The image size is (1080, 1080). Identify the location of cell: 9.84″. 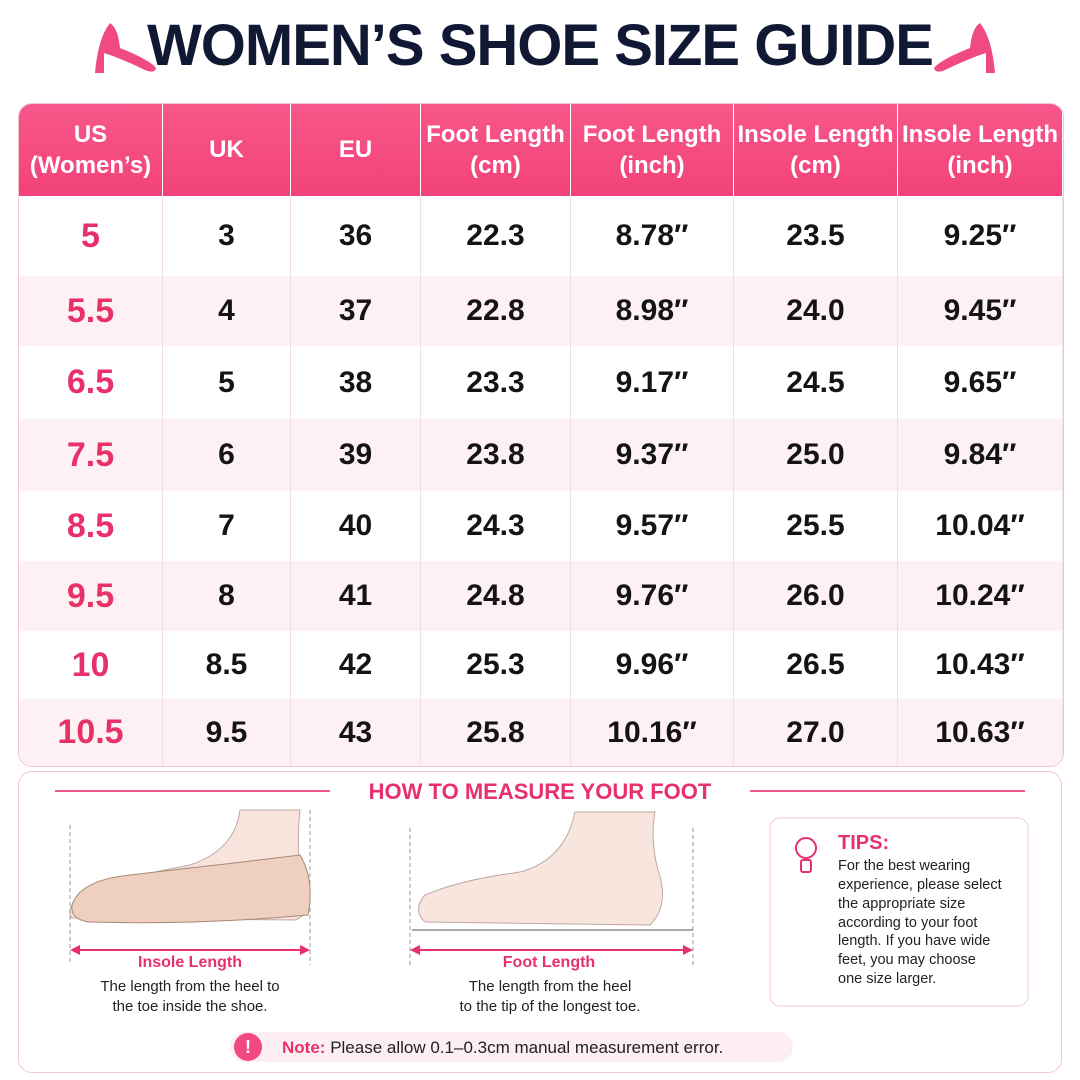
(980, 455).